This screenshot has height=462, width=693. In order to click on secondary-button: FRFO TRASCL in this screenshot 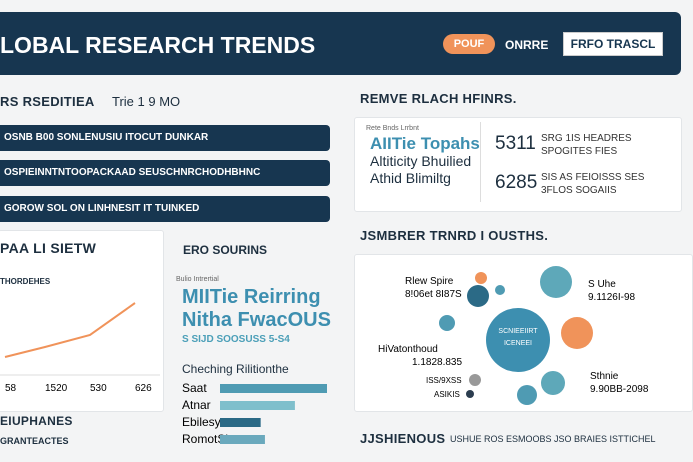, I will do `click(613, 44)`.